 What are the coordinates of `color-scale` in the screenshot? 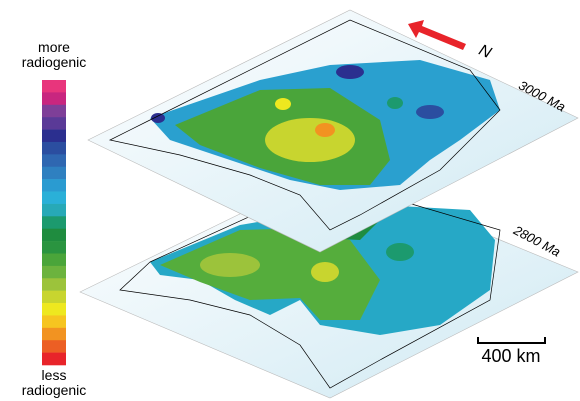 It's located at (54, 223).